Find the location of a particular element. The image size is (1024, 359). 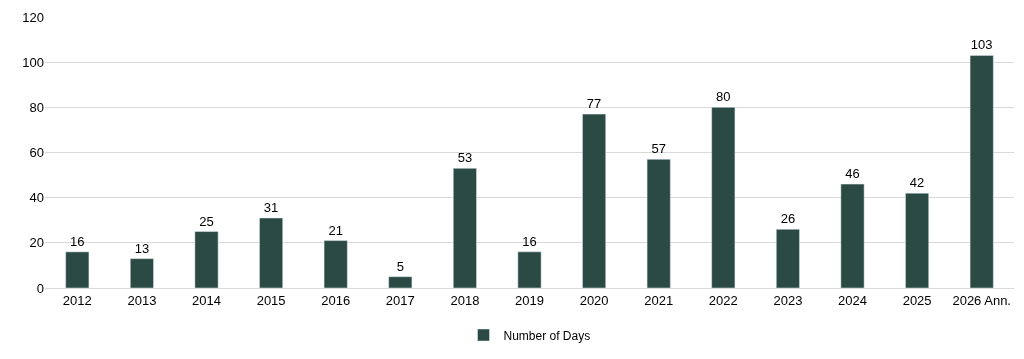

data-label: 80 is located at coordinates (723, 97).